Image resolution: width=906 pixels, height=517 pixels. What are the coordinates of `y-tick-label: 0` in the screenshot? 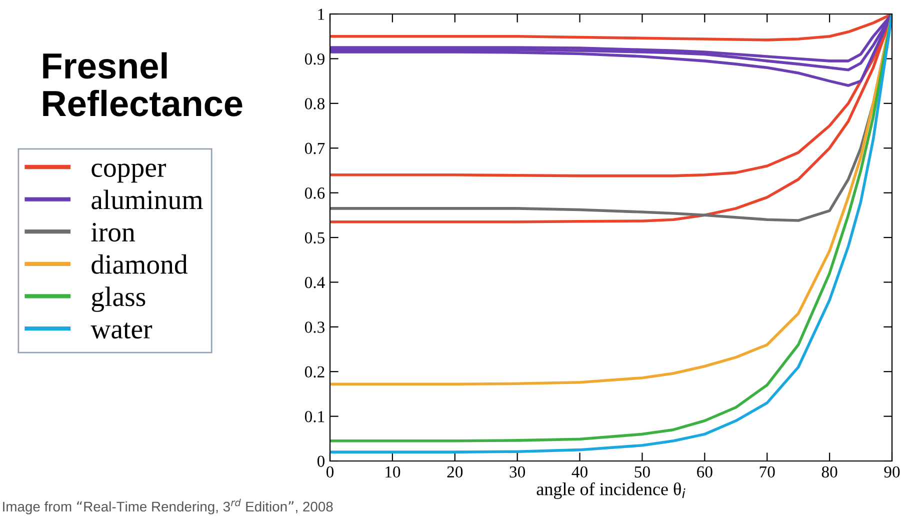 It's located at (321, 461).